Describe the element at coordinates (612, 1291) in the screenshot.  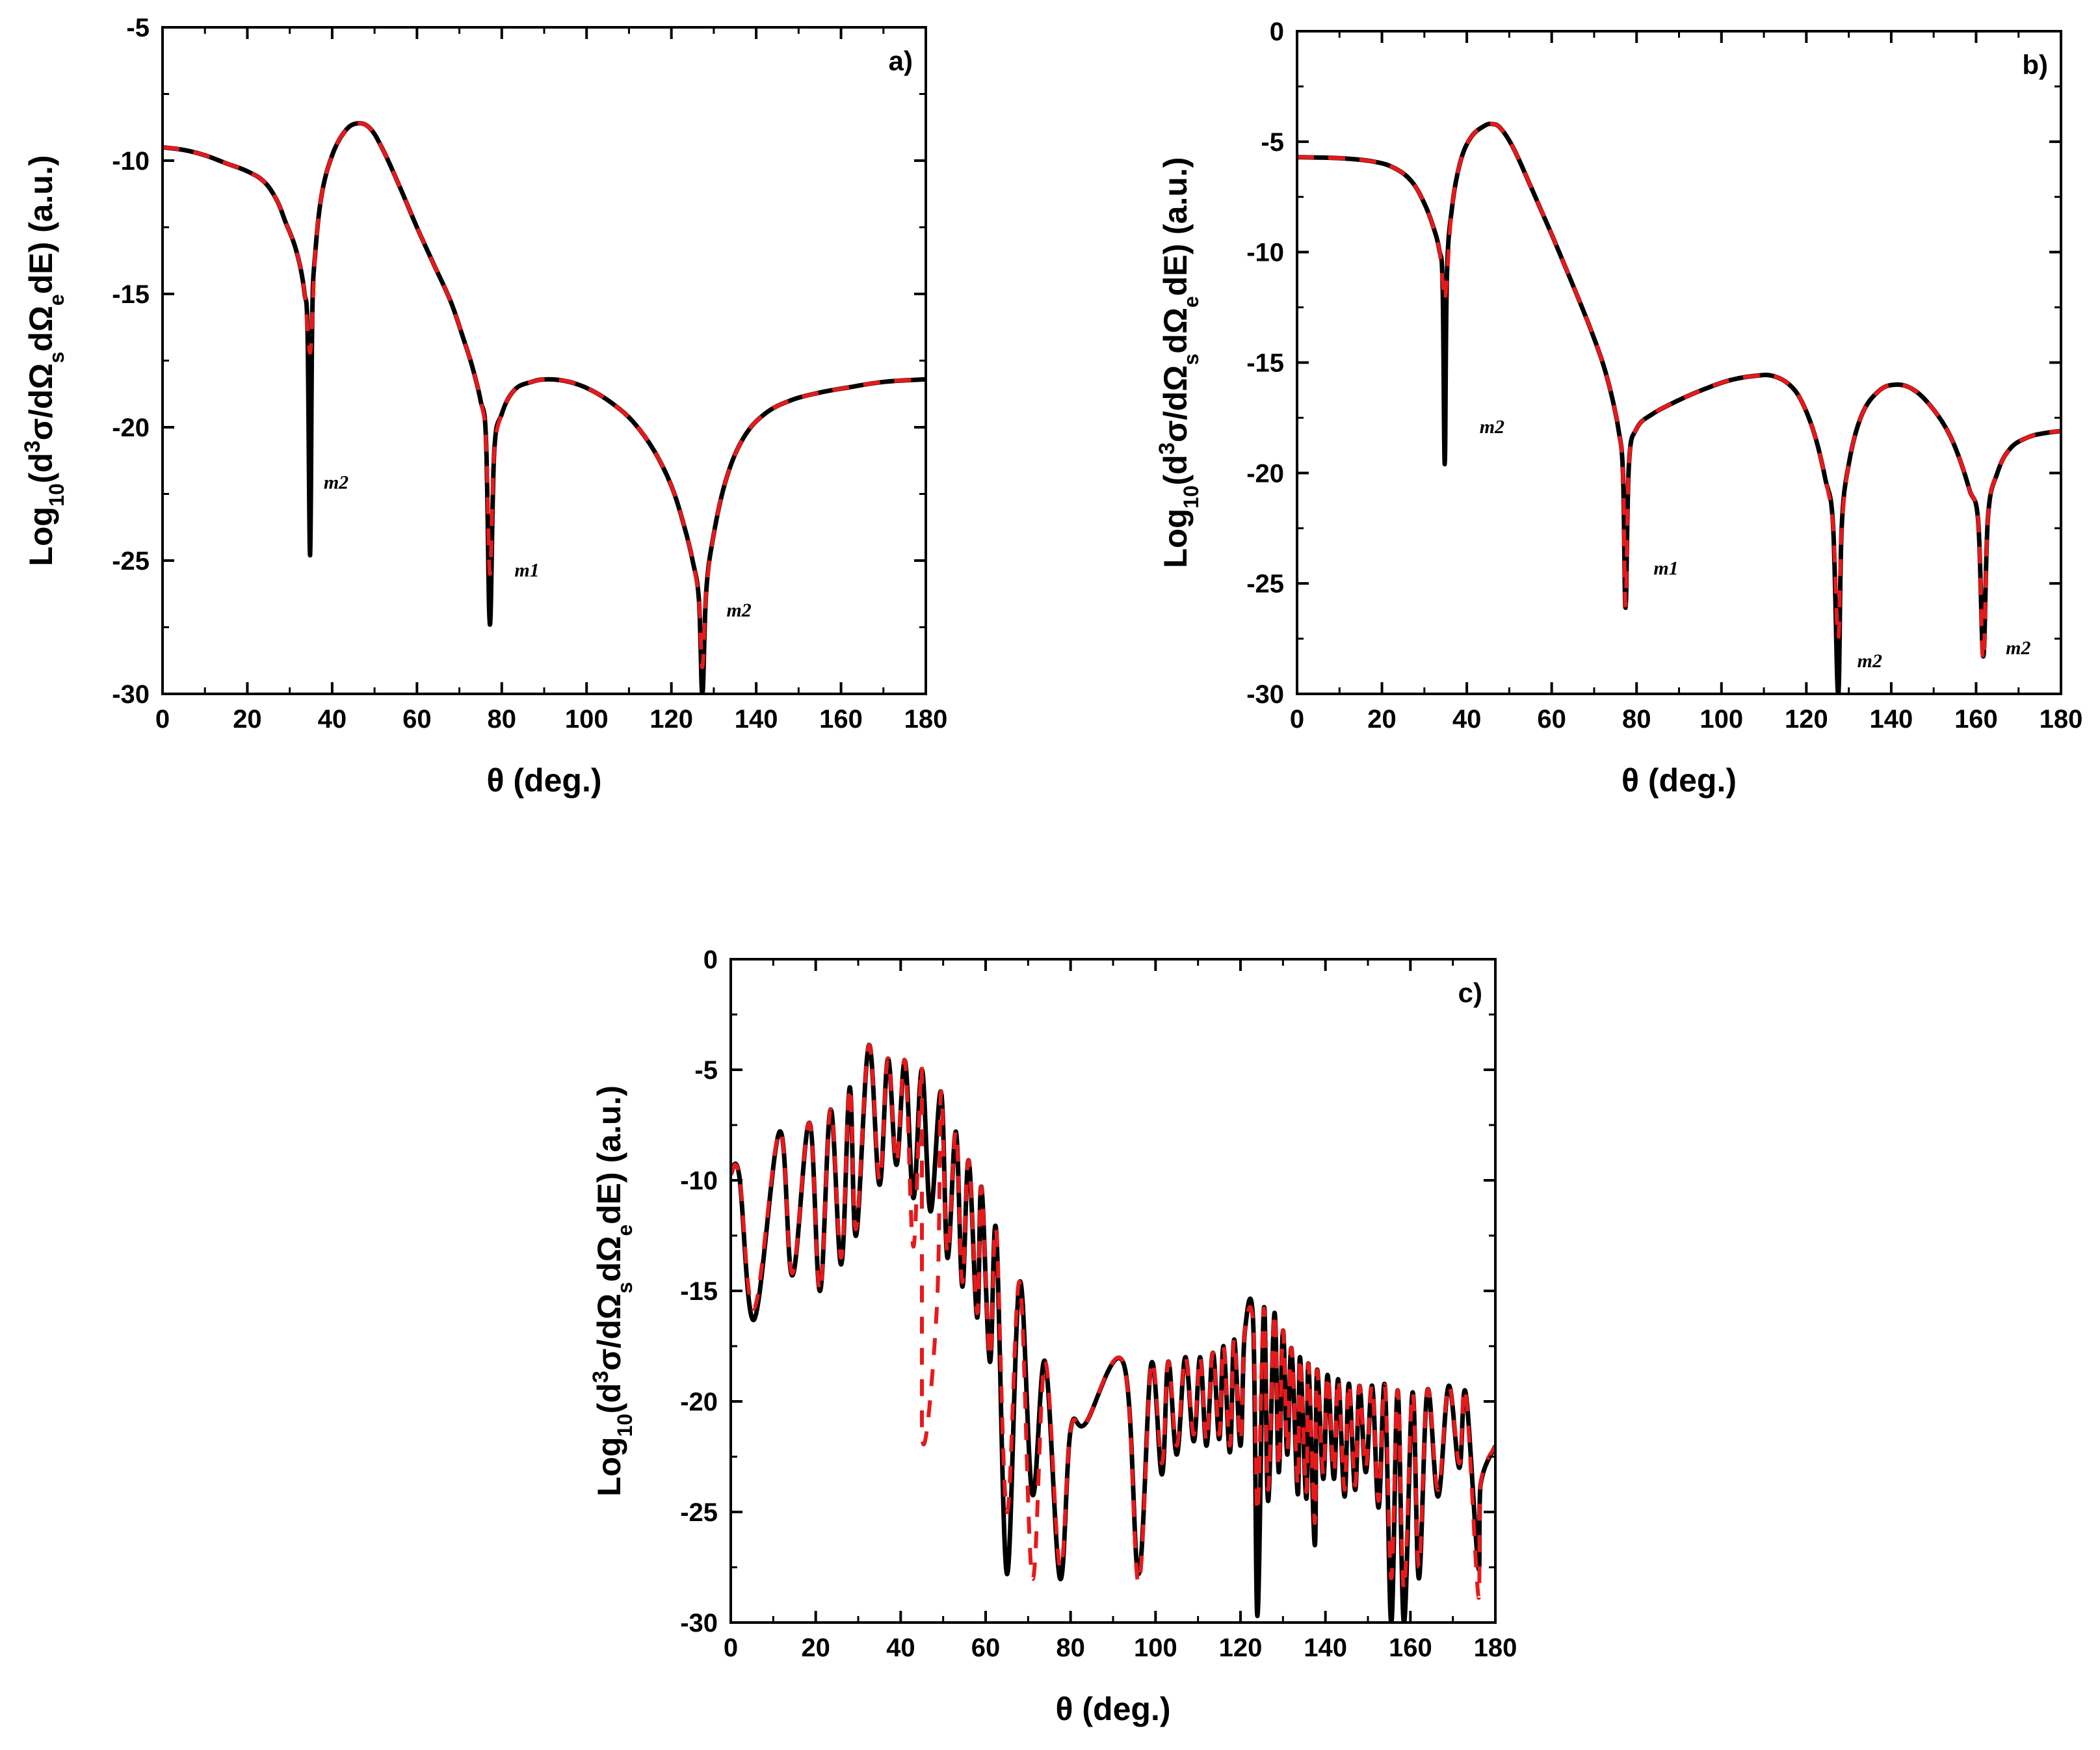
I see `panel-c-y-axis-title: Log10(d3σ/dΩsdΩedE) (a.u.)` at that location.